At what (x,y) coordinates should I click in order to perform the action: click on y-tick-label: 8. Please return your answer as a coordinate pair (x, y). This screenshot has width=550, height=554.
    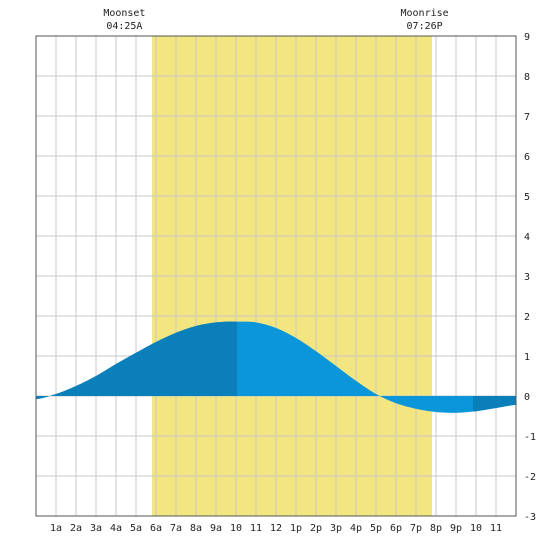
    Looking at the image, I should click on (527, 77).